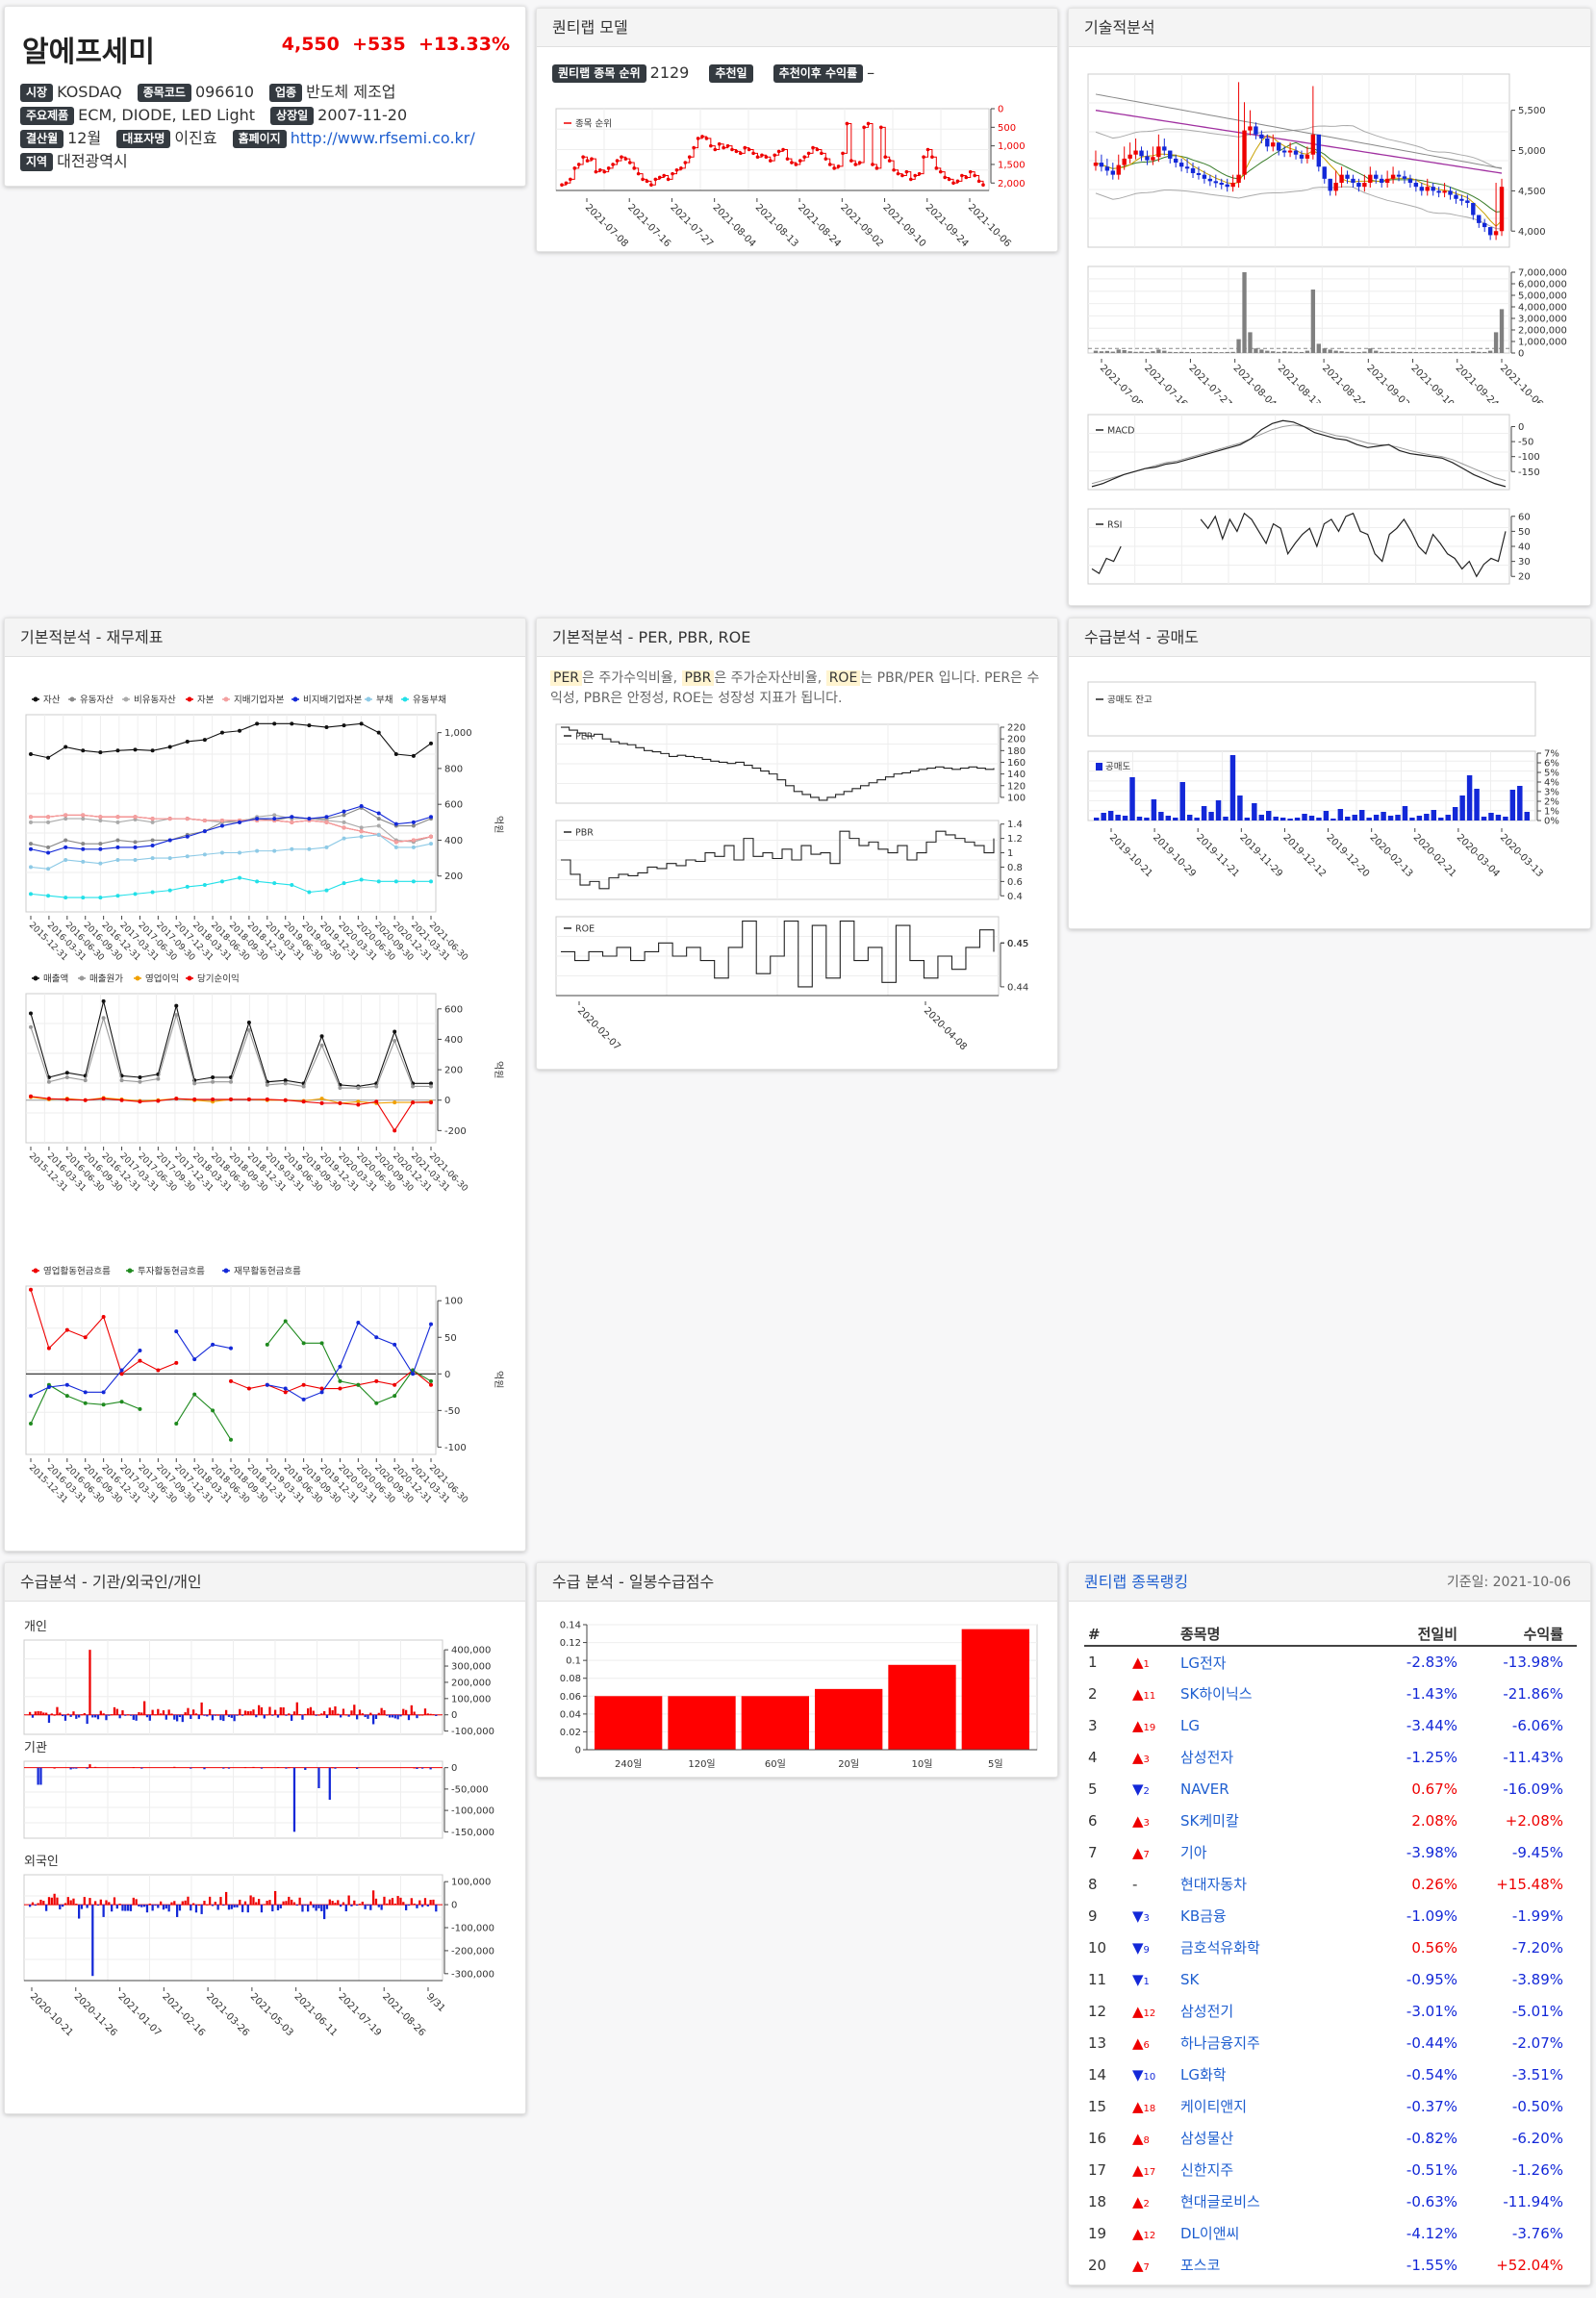  Describe the element at coordinates (1210, 1821) in the screenshot. I see `stock-link: SK케미칼` at that location.